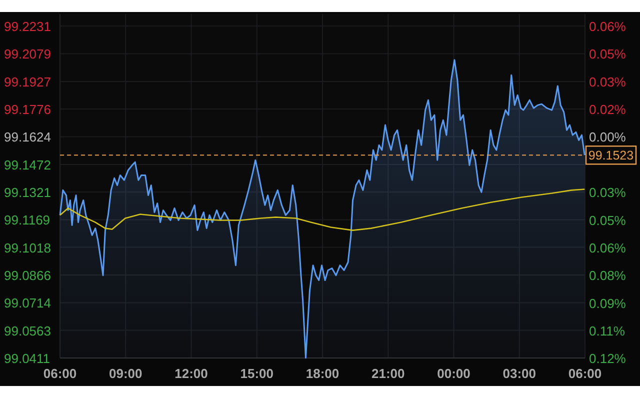 The height and width of the screenshot is (400, 640). Describe the element at coordinates (519, 373) in the screenshot. I see `x-tick-label: 03:00` at that location.